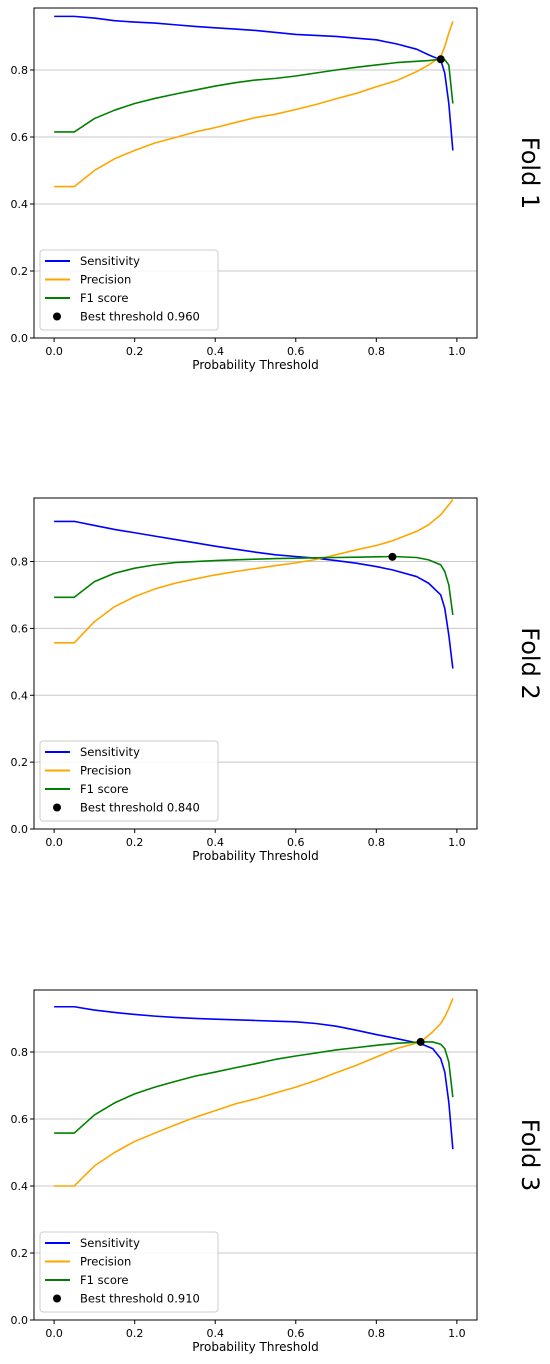 The width and height of the screenshot is (550, 1364). Describe the element at coordinates (530, 1155) in the screenshot. I see `fold-label: Fold 3` at that location.